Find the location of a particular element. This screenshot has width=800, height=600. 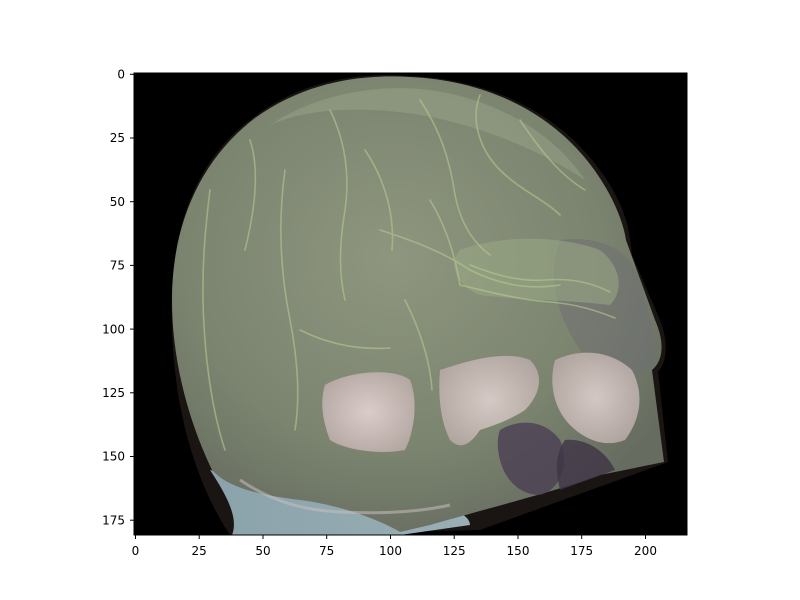

x-tick-label: 0 is located at coordinates (136, 551).